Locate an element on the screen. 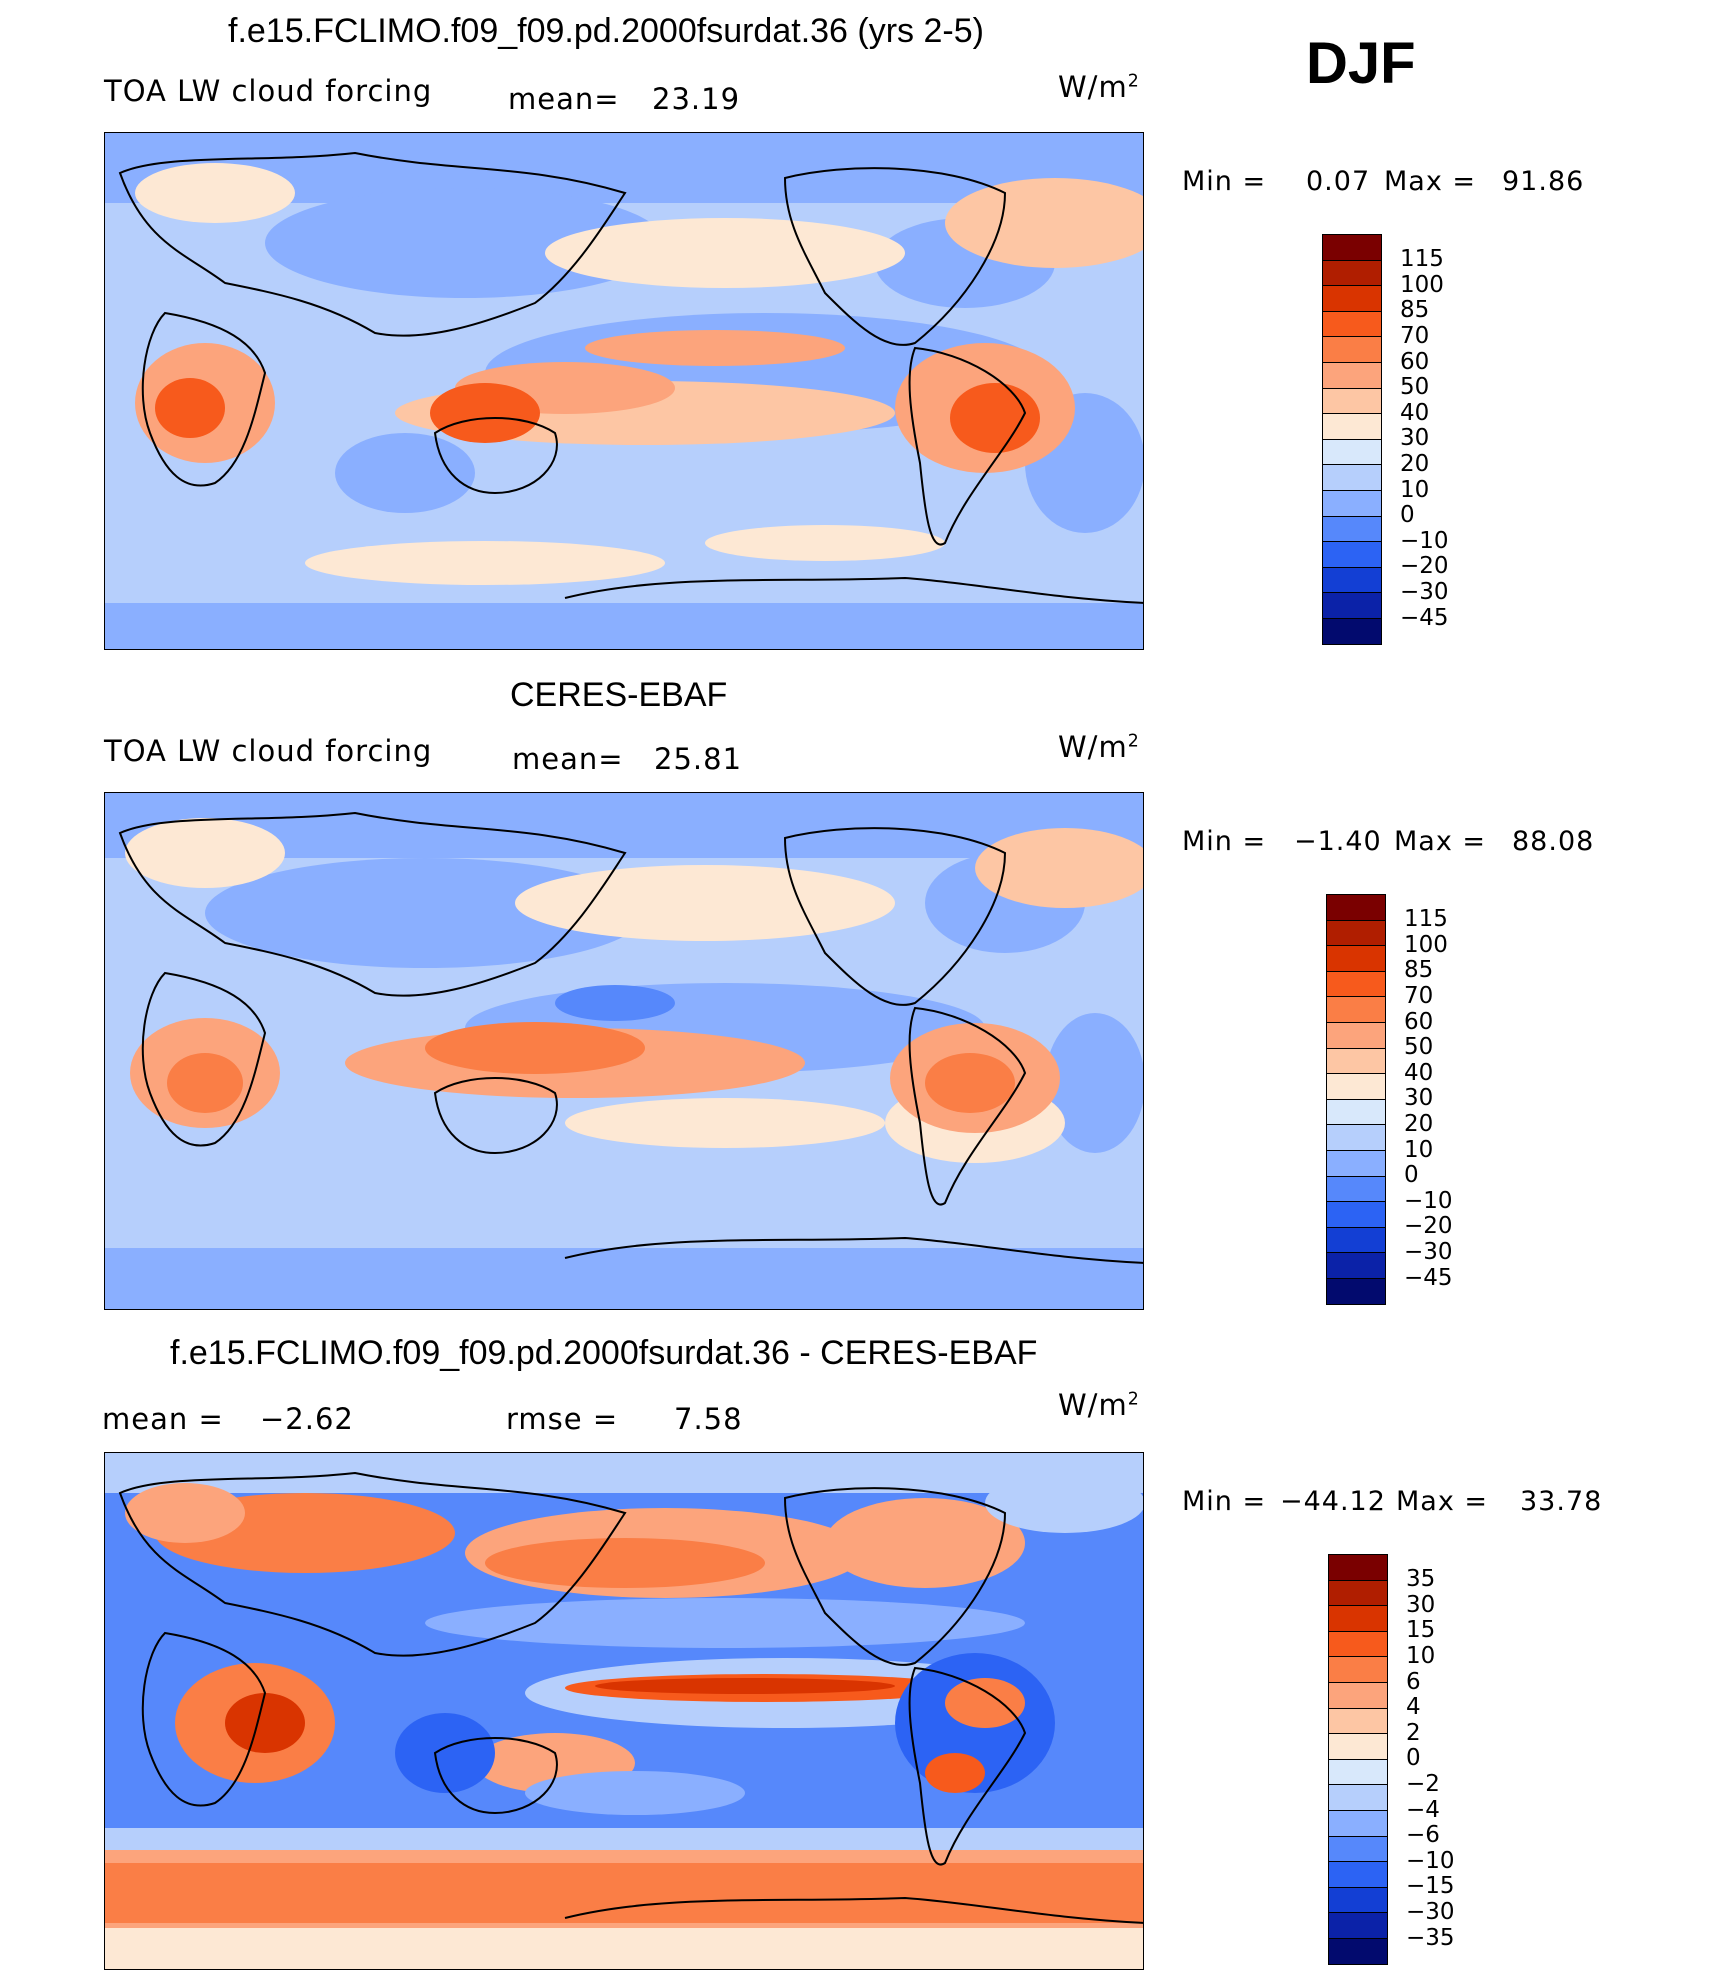  min-label-model: Min = is located at coordinates (1224, 181).